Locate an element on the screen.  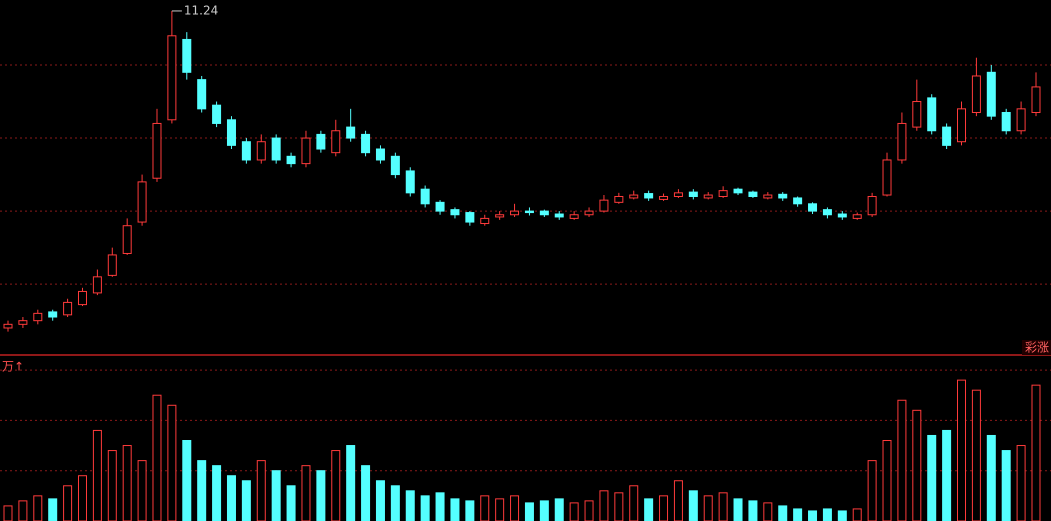
peak-label: 11.24 is located at coordinates (201, 10).